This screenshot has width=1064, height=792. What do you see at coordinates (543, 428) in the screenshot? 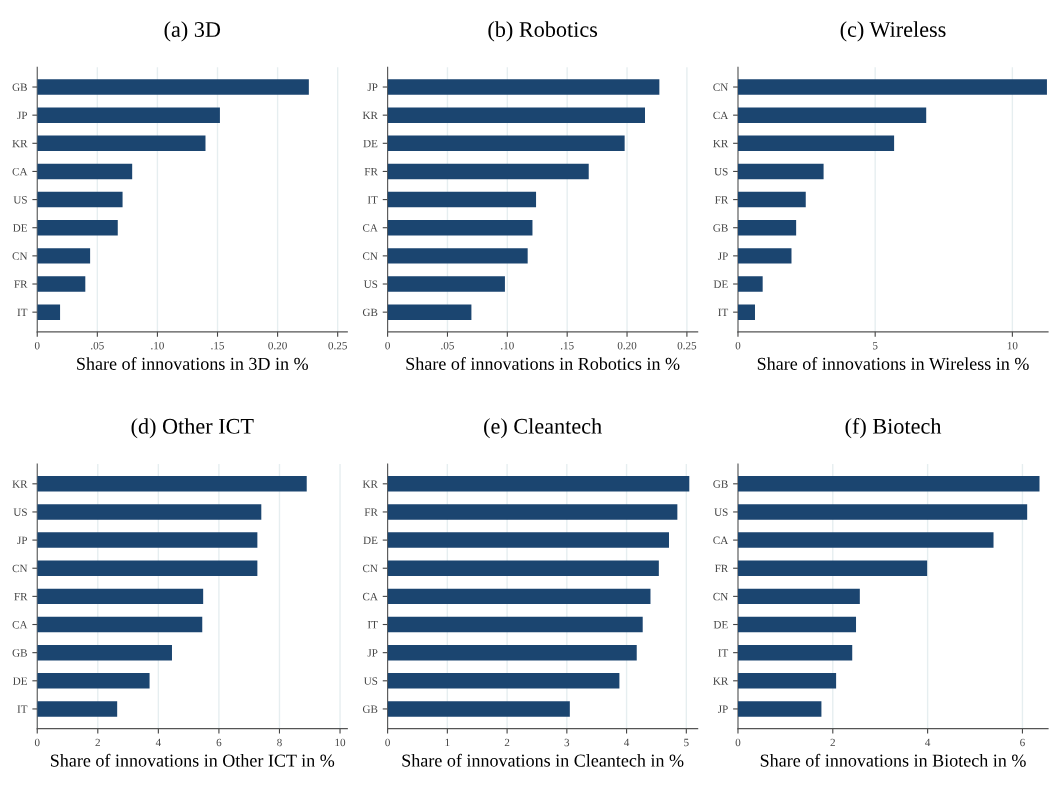
I see `chart-title: (e) Cleantech` at bounding box center [543, 428].